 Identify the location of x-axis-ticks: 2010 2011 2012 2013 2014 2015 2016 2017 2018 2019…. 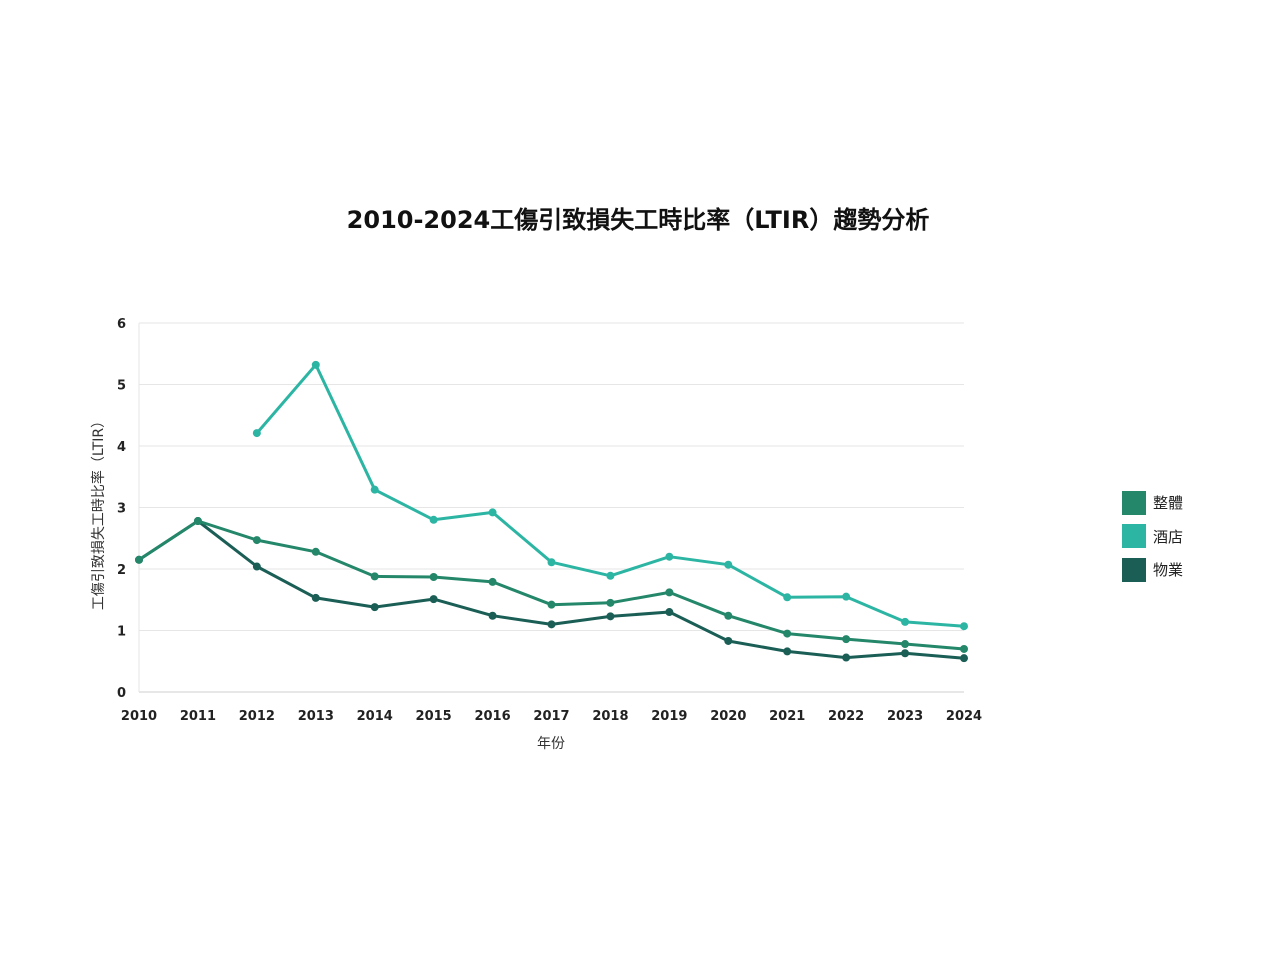
(551, 716).